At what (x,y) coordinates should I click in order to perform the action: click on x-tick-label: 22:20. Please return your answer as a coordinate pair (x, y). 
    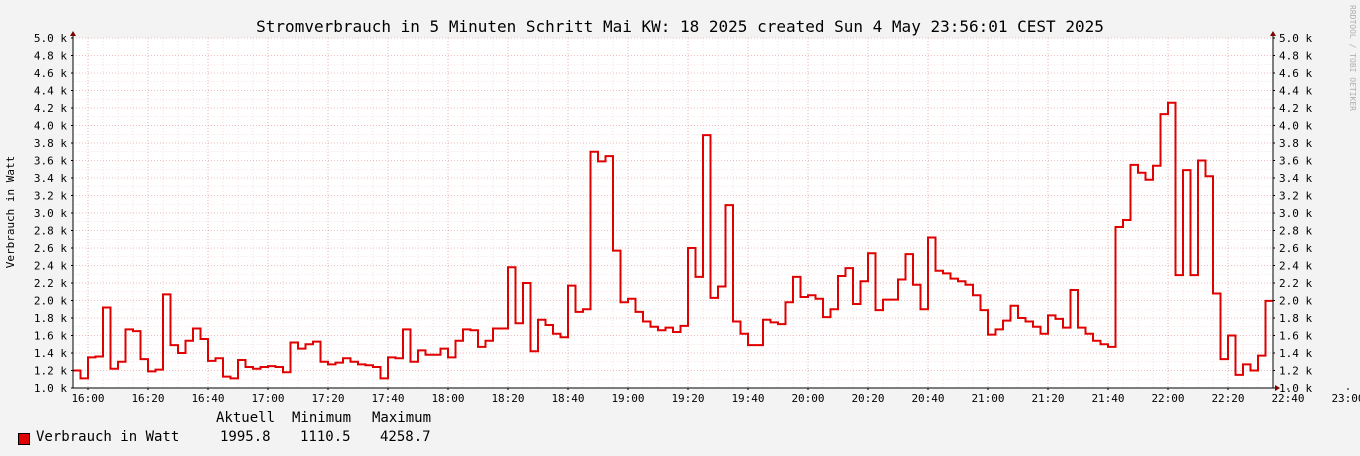
    Looking at the image, I should click on (1227, 398).